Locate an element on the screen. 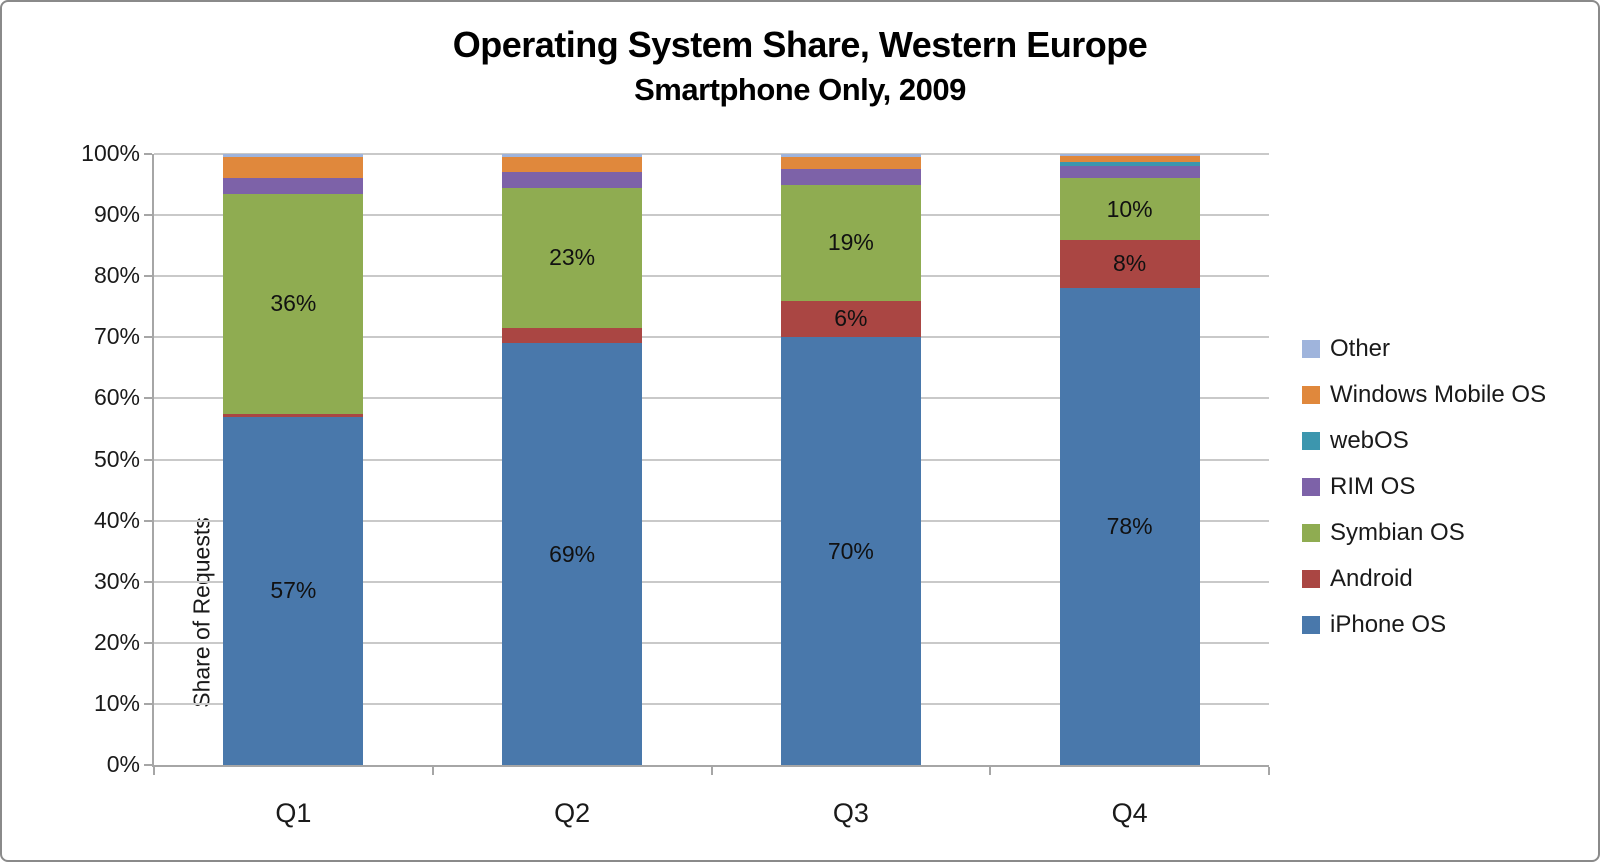 The height and width of the screenshot is (862, 1600). x-axis-label-q1: Q1 is located at coordinates (293, 813).